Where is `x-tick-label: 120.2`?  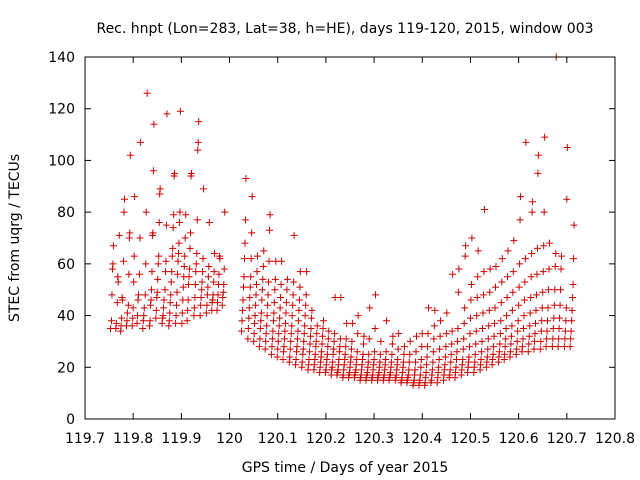 x-tick-label: 120.2 is located at coordinates (326, 439).